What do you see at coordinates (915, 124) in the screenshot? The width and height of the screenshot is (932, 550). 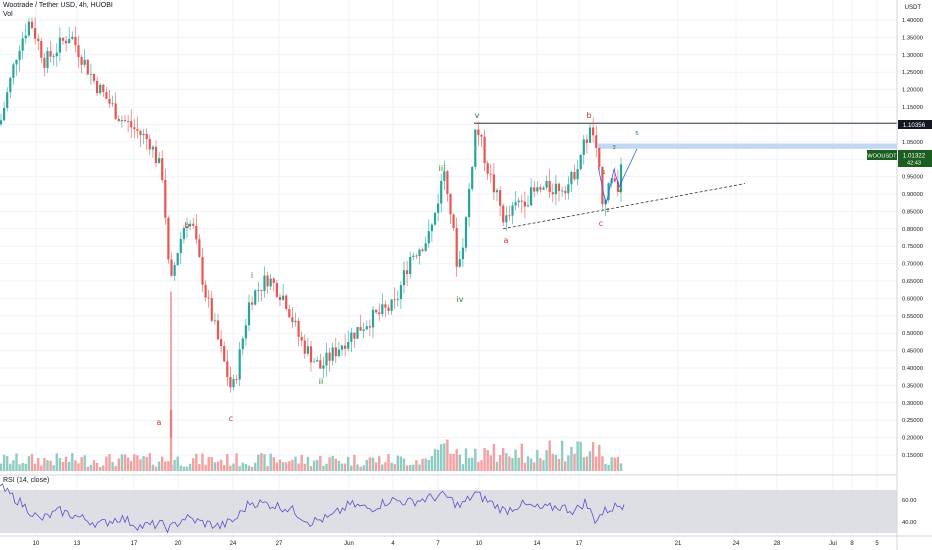 I see `resistance-price-tag` at bounding box center [915, 124].